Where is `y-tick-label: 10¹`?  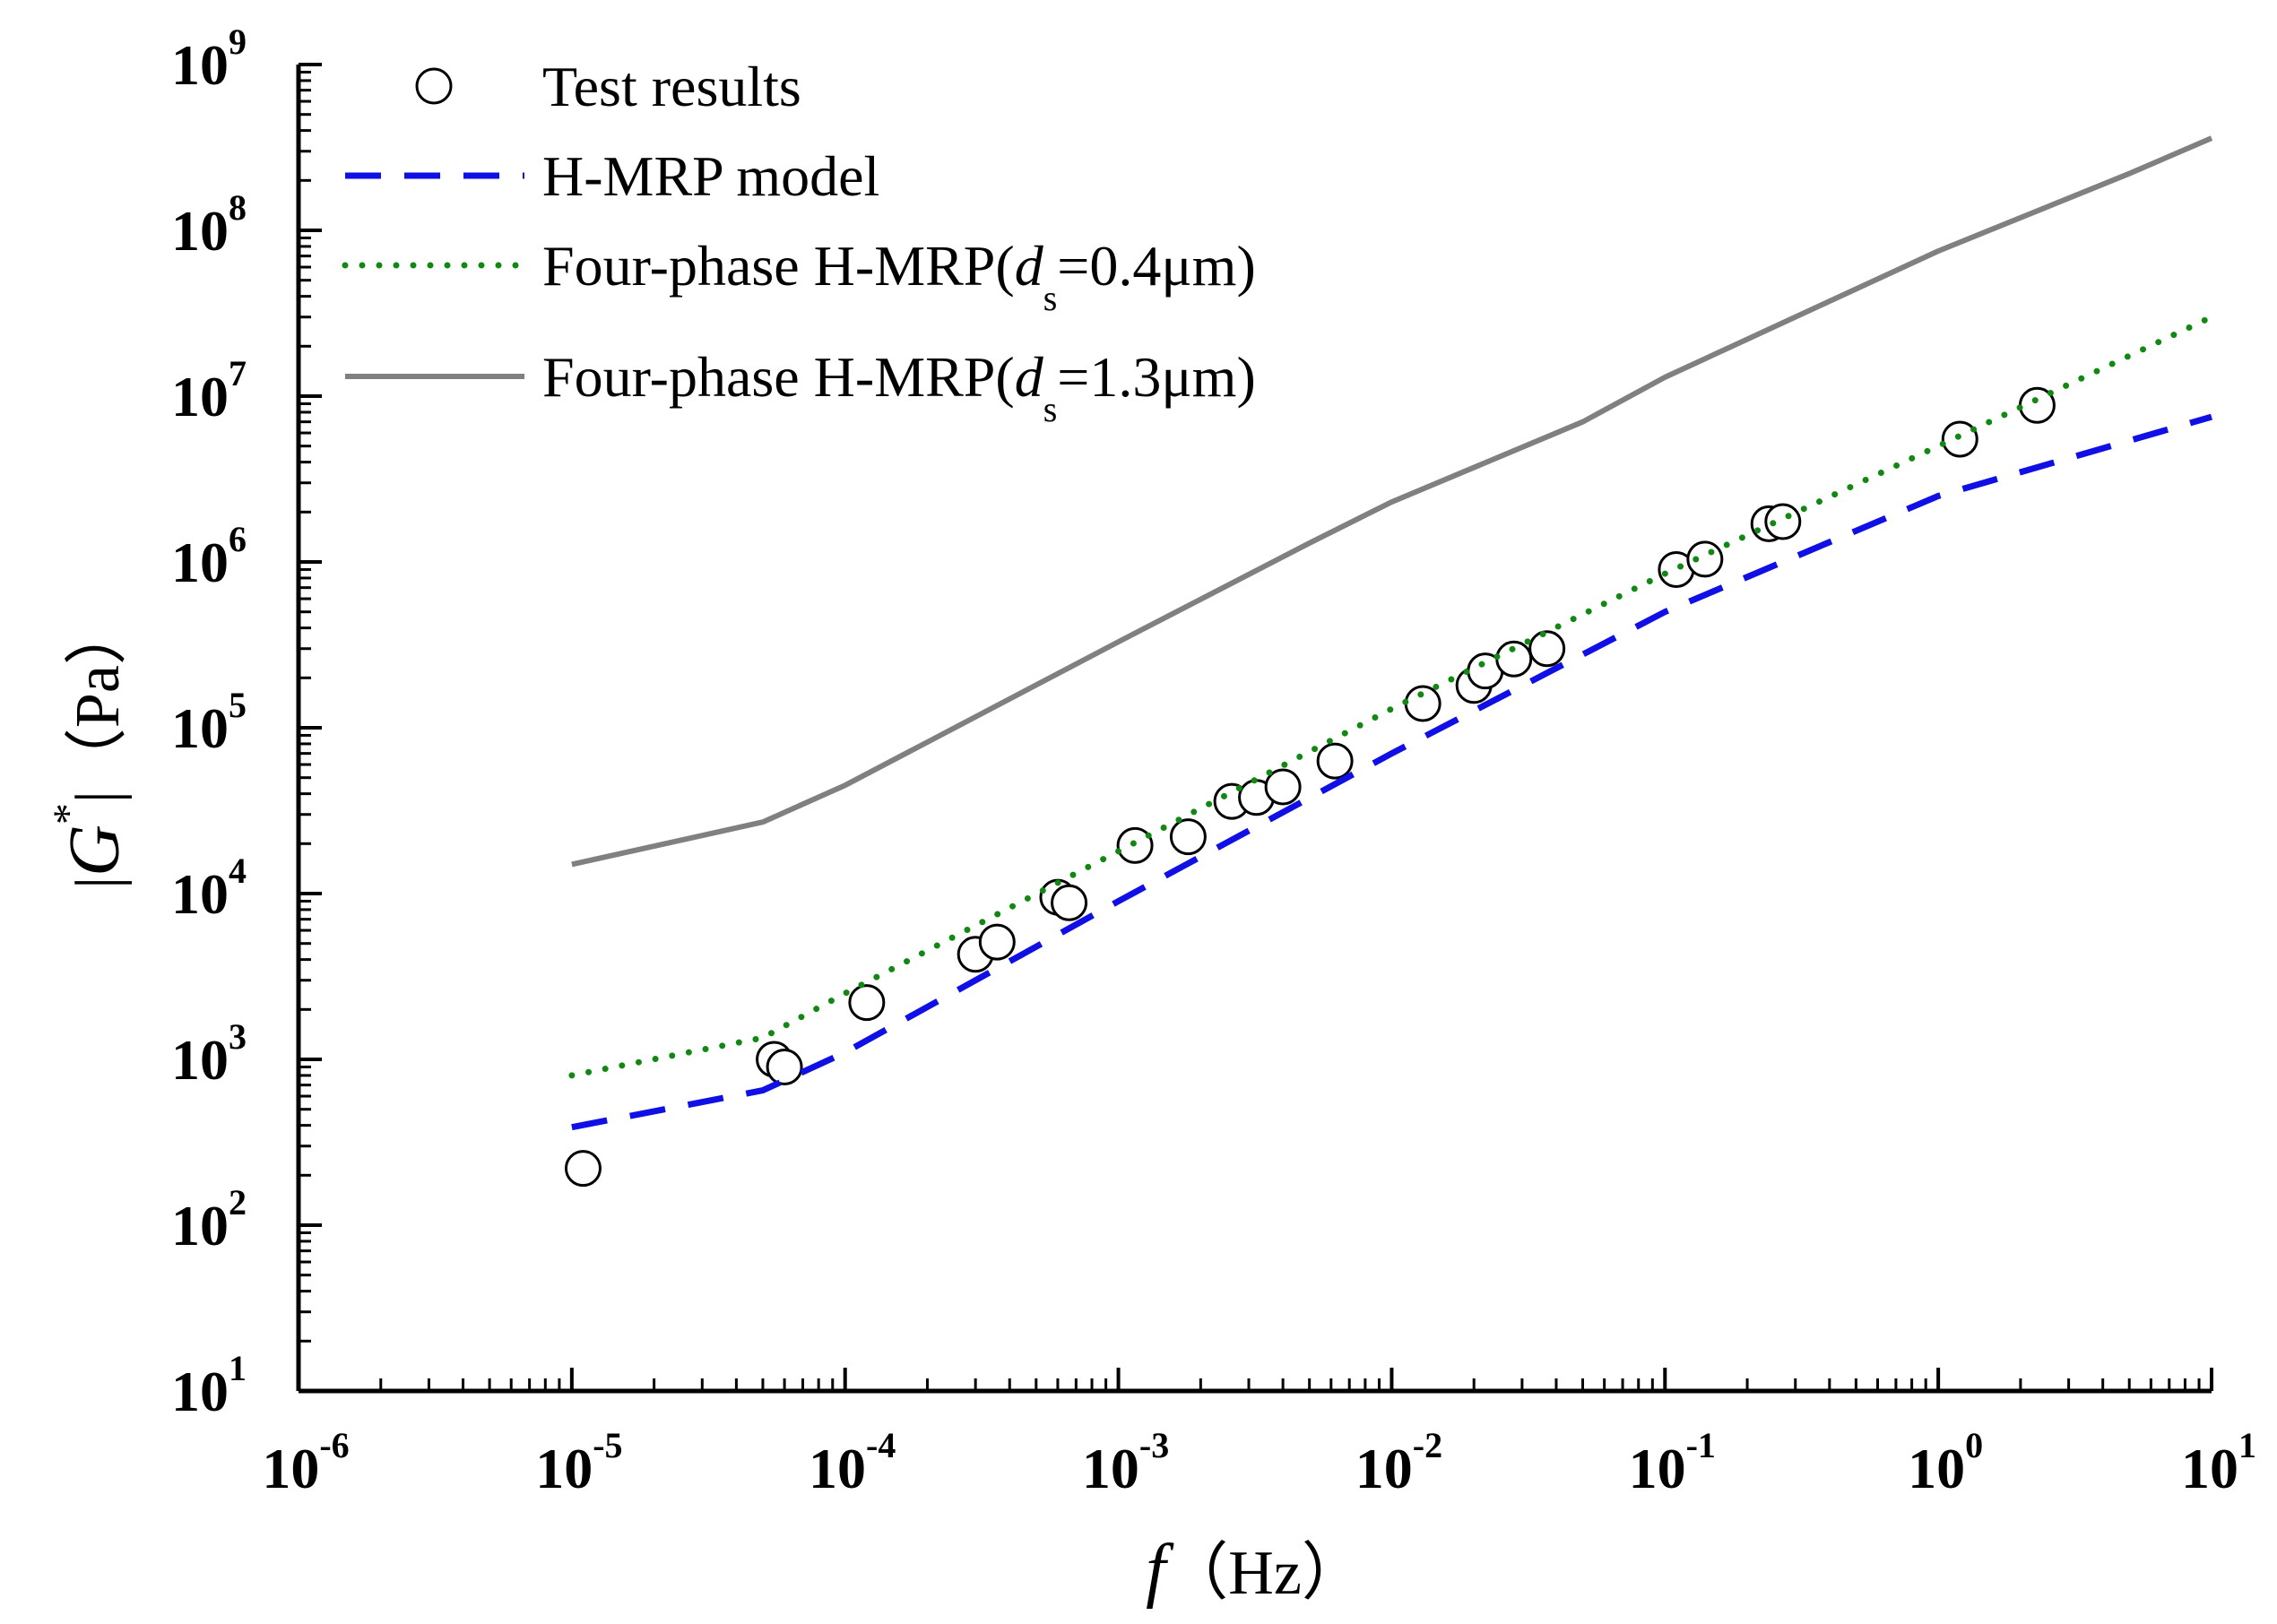 y-tick-label: 10¹ is located at coordinates (209, 1386).